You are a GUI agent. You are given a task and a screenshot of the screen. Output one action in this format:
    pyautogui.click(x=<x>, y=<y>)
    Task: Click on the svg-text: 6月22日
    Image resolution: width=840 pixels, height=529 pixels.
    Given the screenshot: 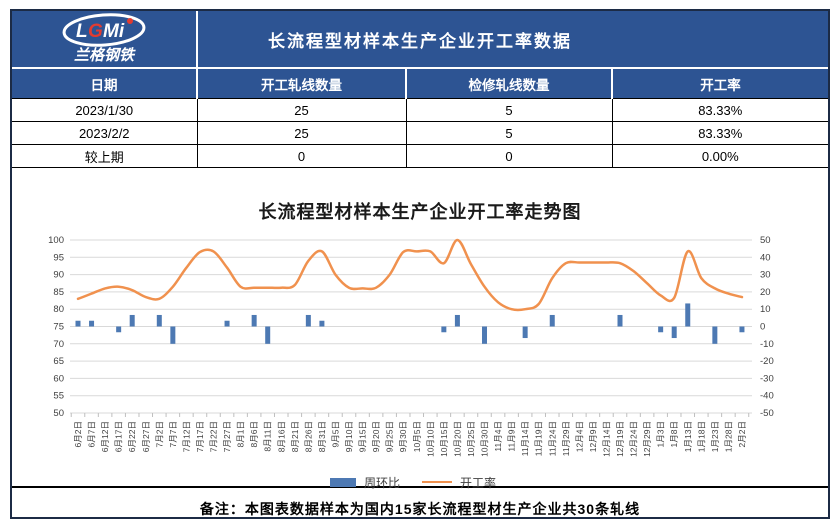 What is the action you would take?
    pyautogui.click(x=132, y=436)
    